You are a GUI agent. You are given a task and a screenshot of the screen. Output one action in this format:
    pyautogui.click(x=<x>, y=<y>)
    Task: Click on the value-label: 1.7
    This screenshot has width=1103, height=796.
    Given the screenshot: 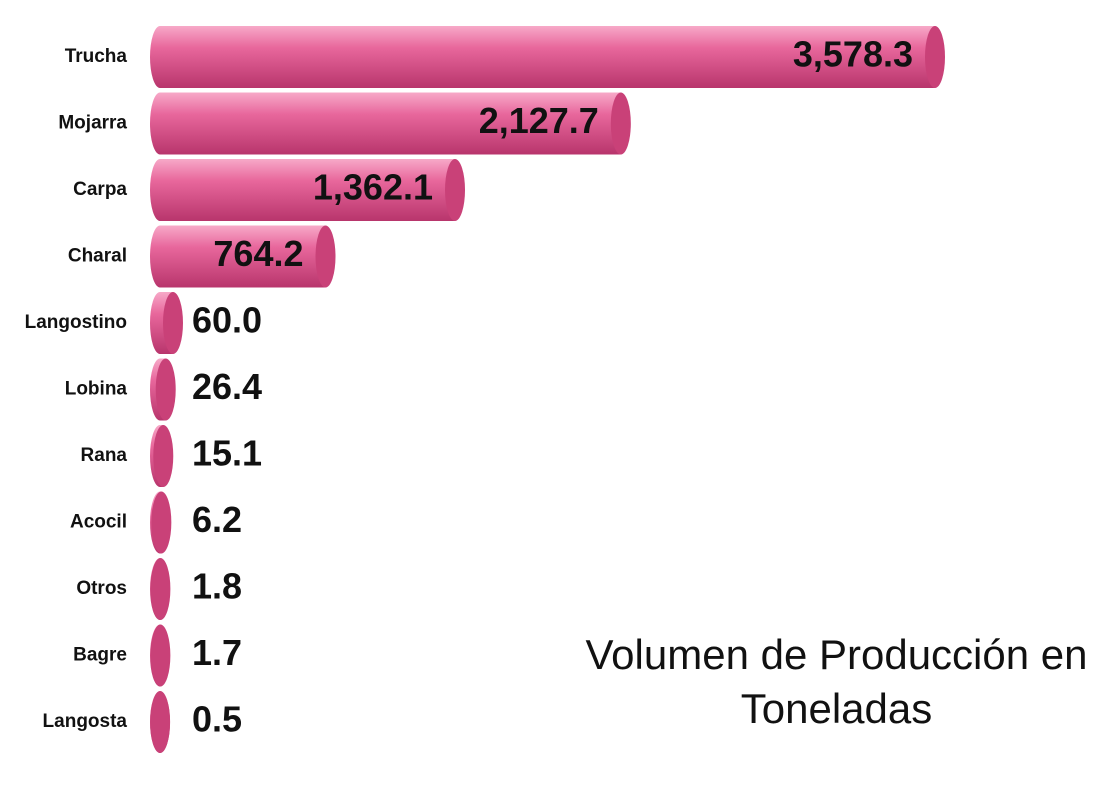 What is the action you would take?
    pyautogui.click(x=217, y=652)
    